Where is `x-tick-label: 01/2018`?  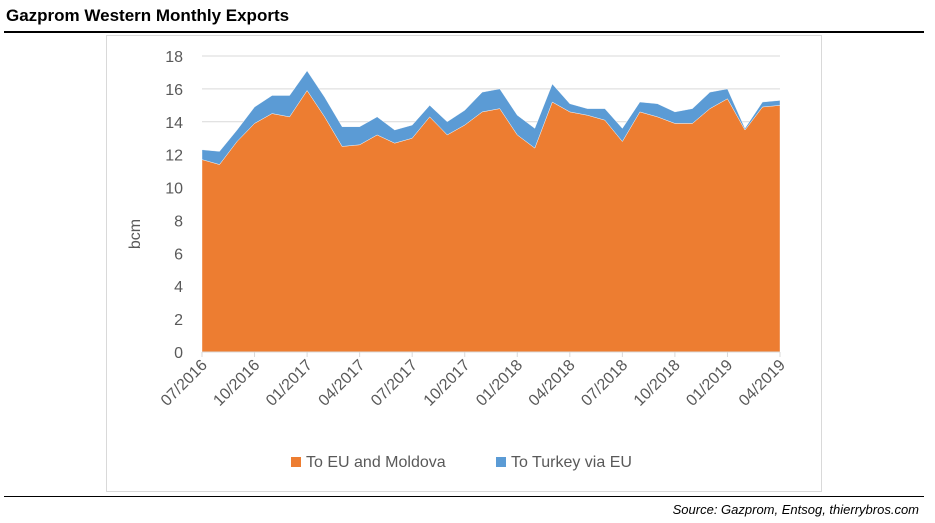 x-tick-label: 01/2018 is located at coordinates (499, 383).